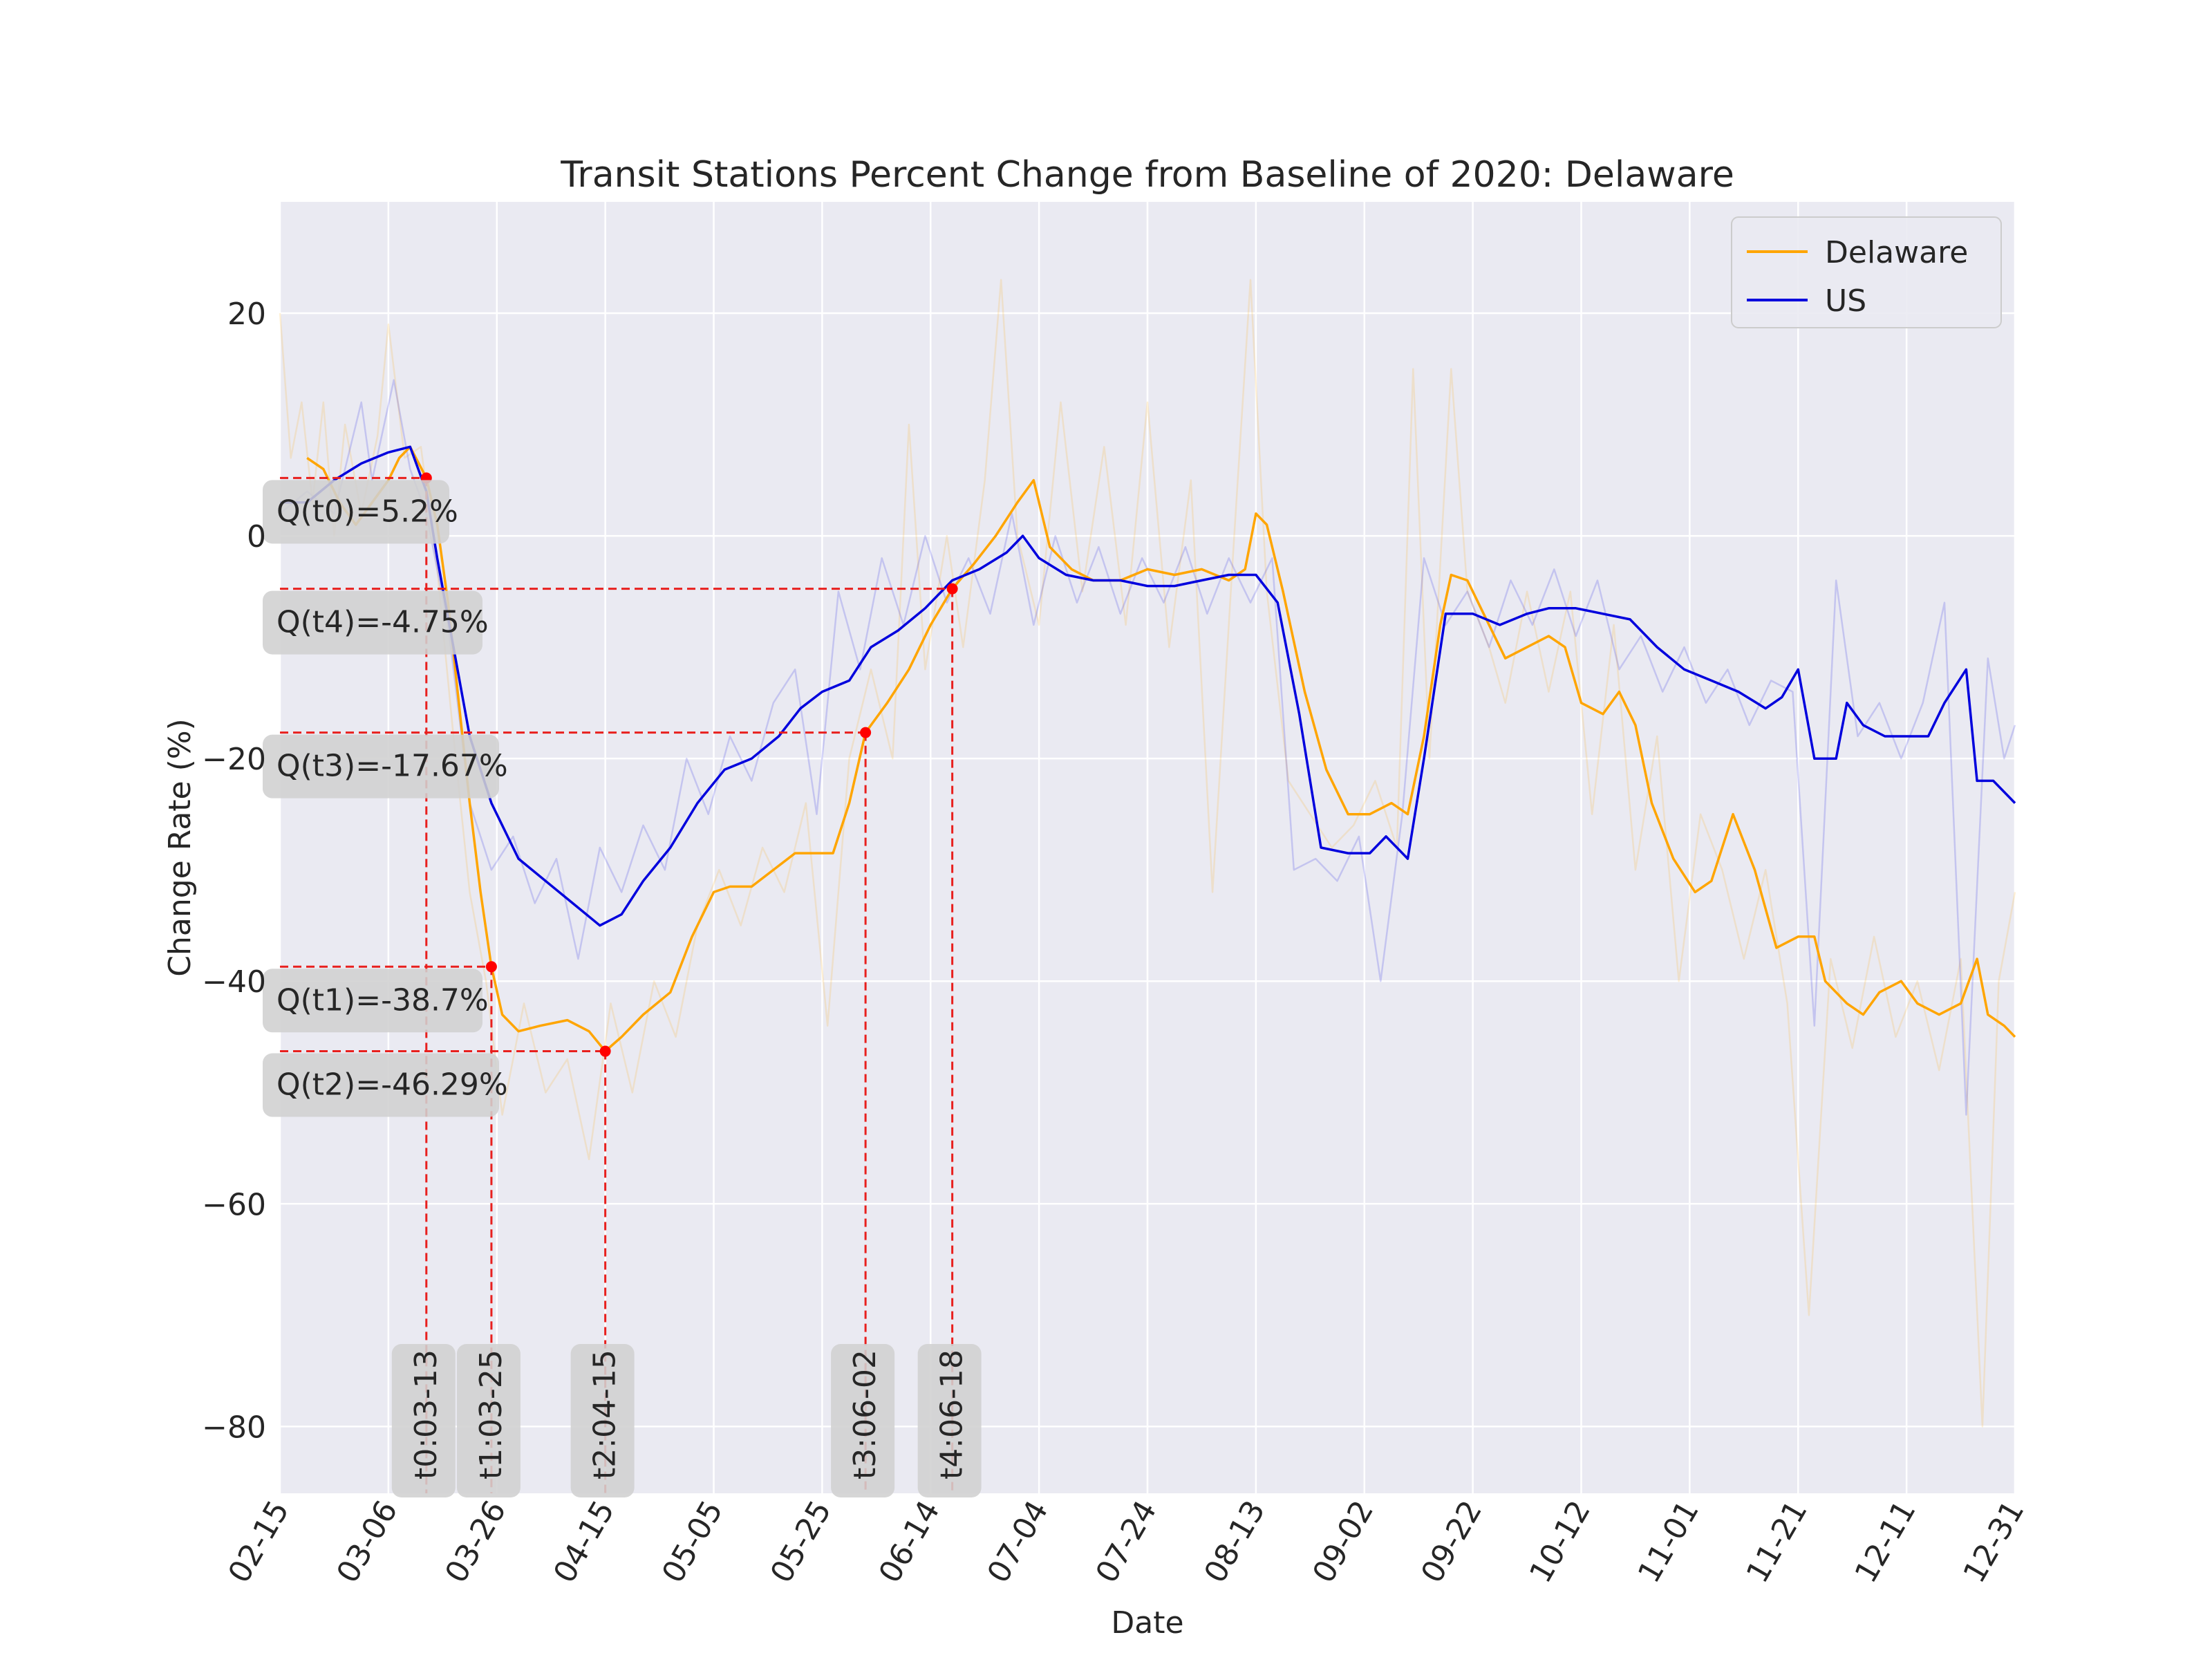  What do you see at coordinates (234, 1204) in the screenshot?
I see `y-tick-label: −60` at bounding box center [234, 1204].